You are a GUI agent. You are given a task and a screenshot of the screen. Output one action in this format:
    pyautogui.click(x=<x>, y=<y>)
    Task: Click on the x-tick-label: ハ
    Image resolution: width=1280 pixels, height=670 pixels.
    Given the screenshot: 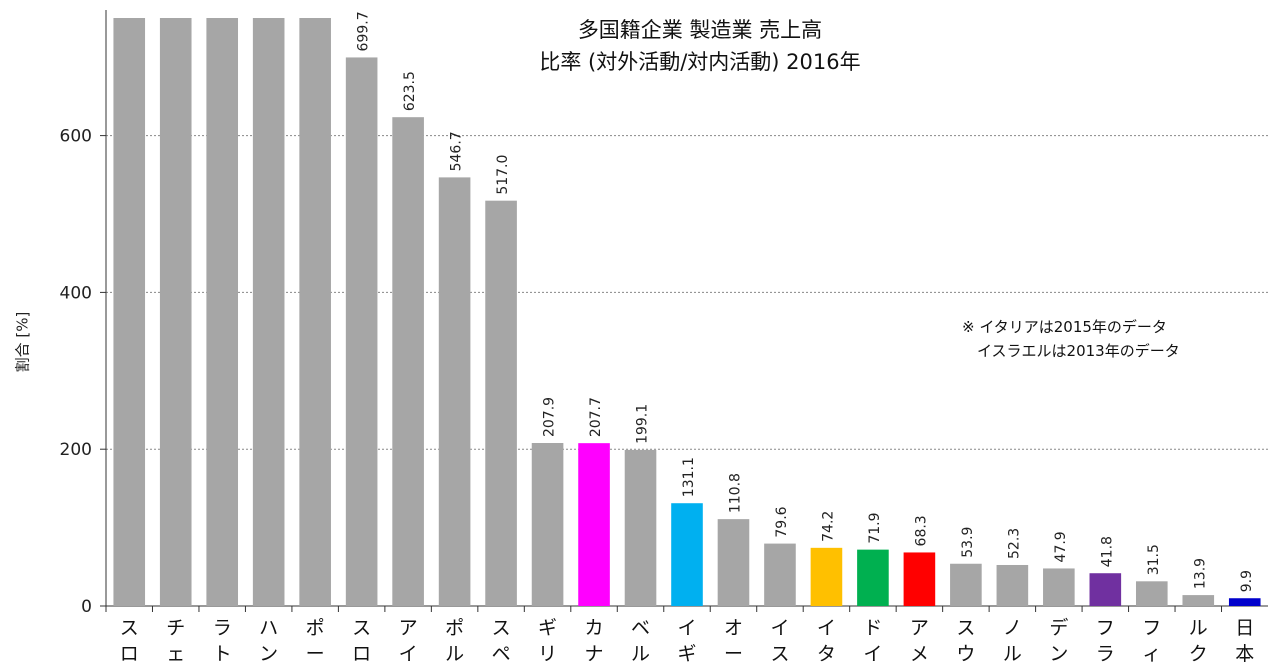 What is the action you would take?
    pyautogui.click(x=268, y=628)
    